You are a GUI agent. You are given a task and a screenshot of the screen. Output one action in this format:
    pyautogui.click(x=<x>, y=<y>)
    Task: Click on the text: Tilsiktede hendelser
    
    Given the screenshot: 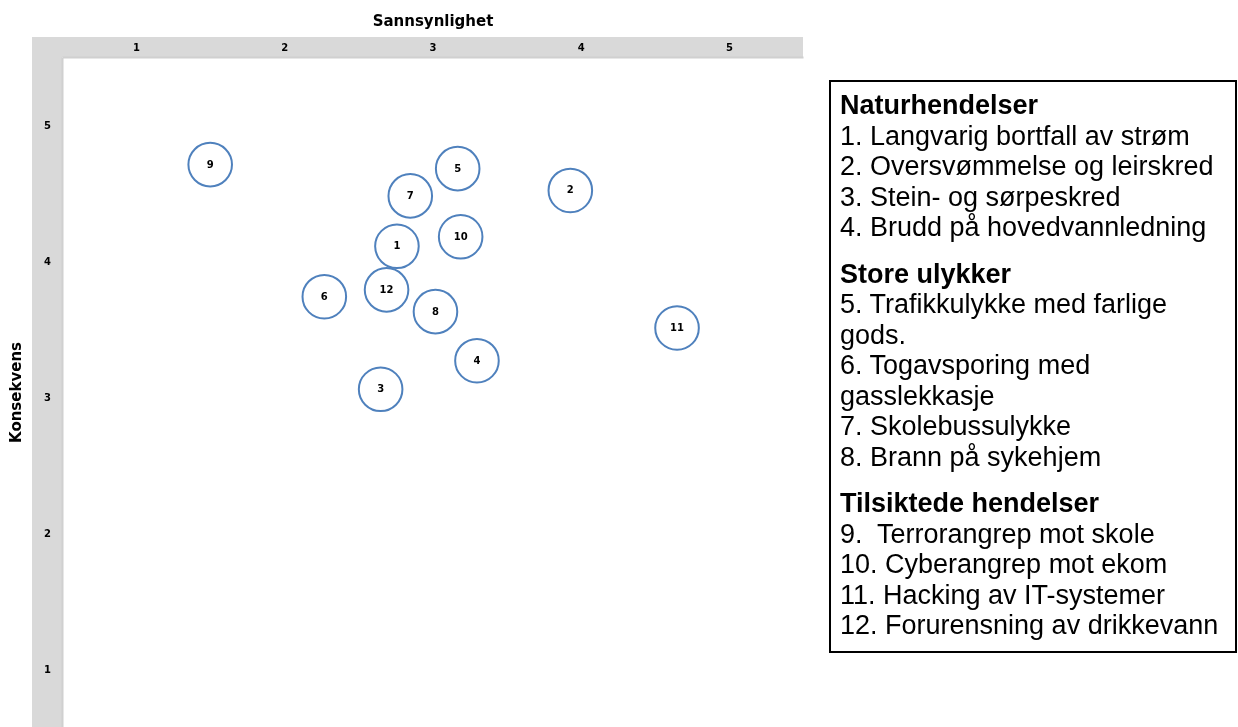 What is the action you would take?
    pyautogui.click(x=970, y=503)
    